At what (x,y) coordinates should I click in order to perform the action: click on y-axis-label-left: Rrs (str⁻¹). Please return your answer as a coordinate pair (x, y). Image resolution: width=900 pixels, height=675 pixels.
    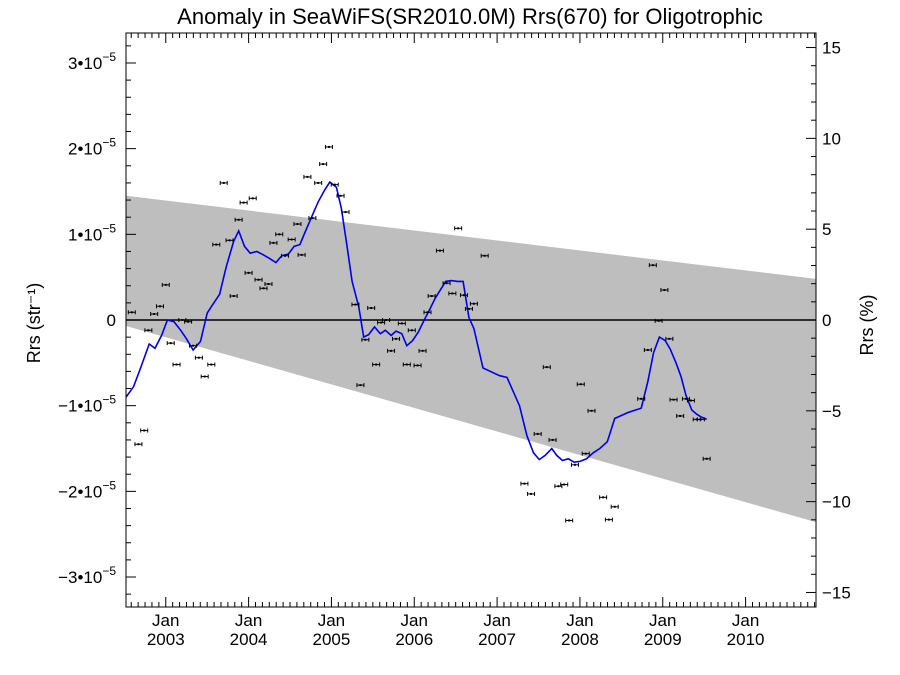
    Looking at the image, I should click on (34, 323).